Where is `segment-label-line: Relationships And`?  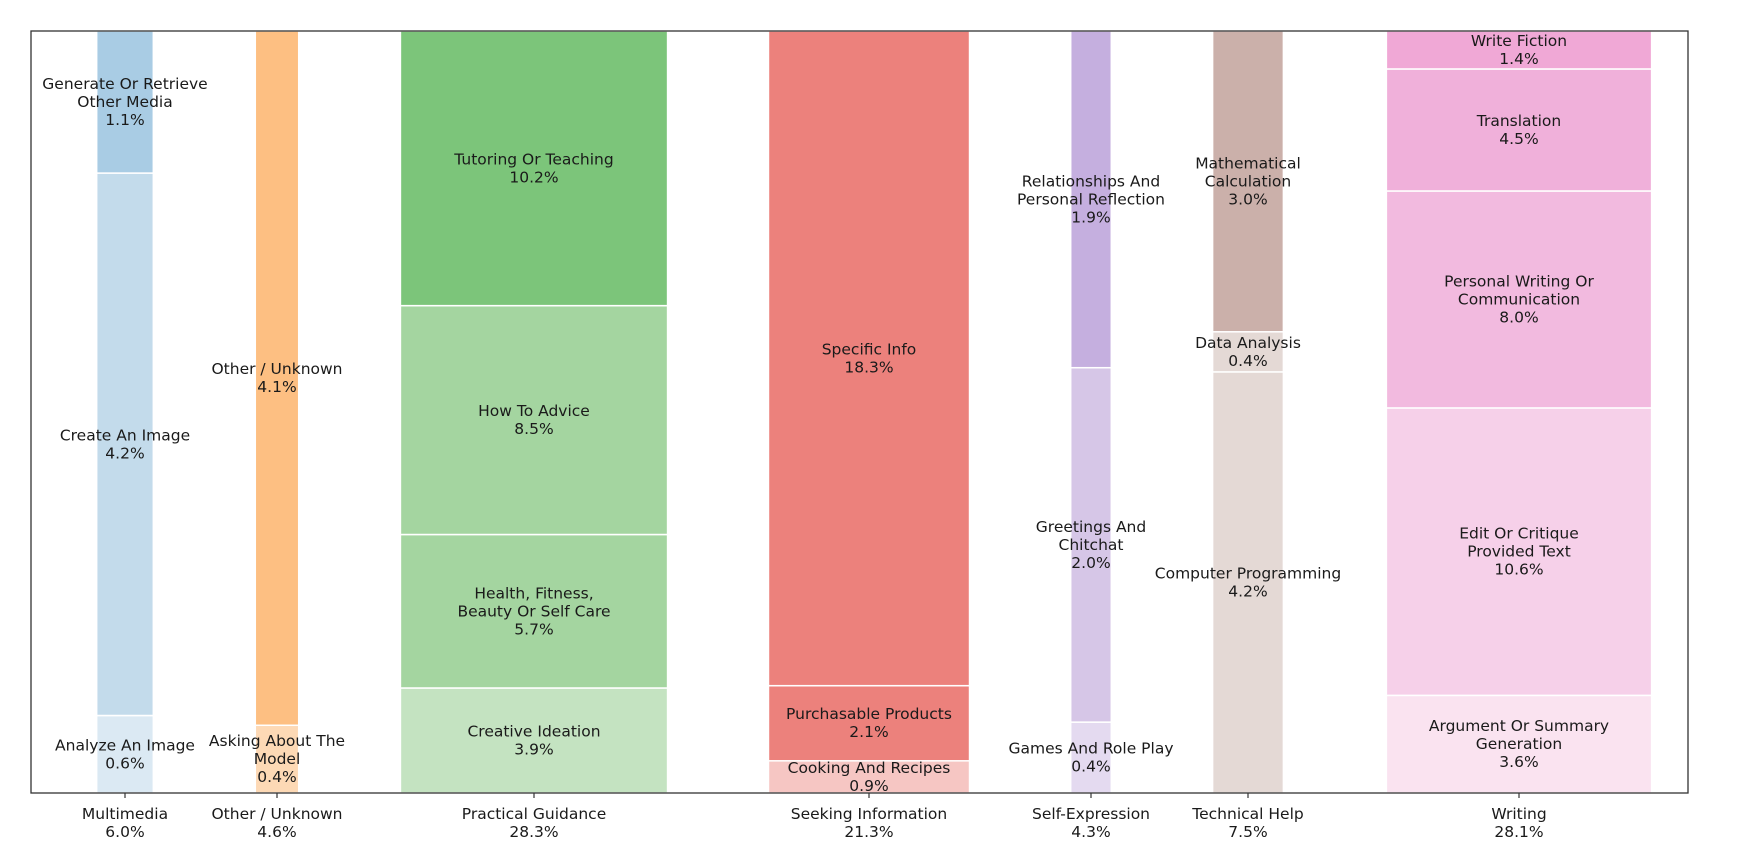 segment-label-line: Relationships And is located at coordinates (1091, 181).